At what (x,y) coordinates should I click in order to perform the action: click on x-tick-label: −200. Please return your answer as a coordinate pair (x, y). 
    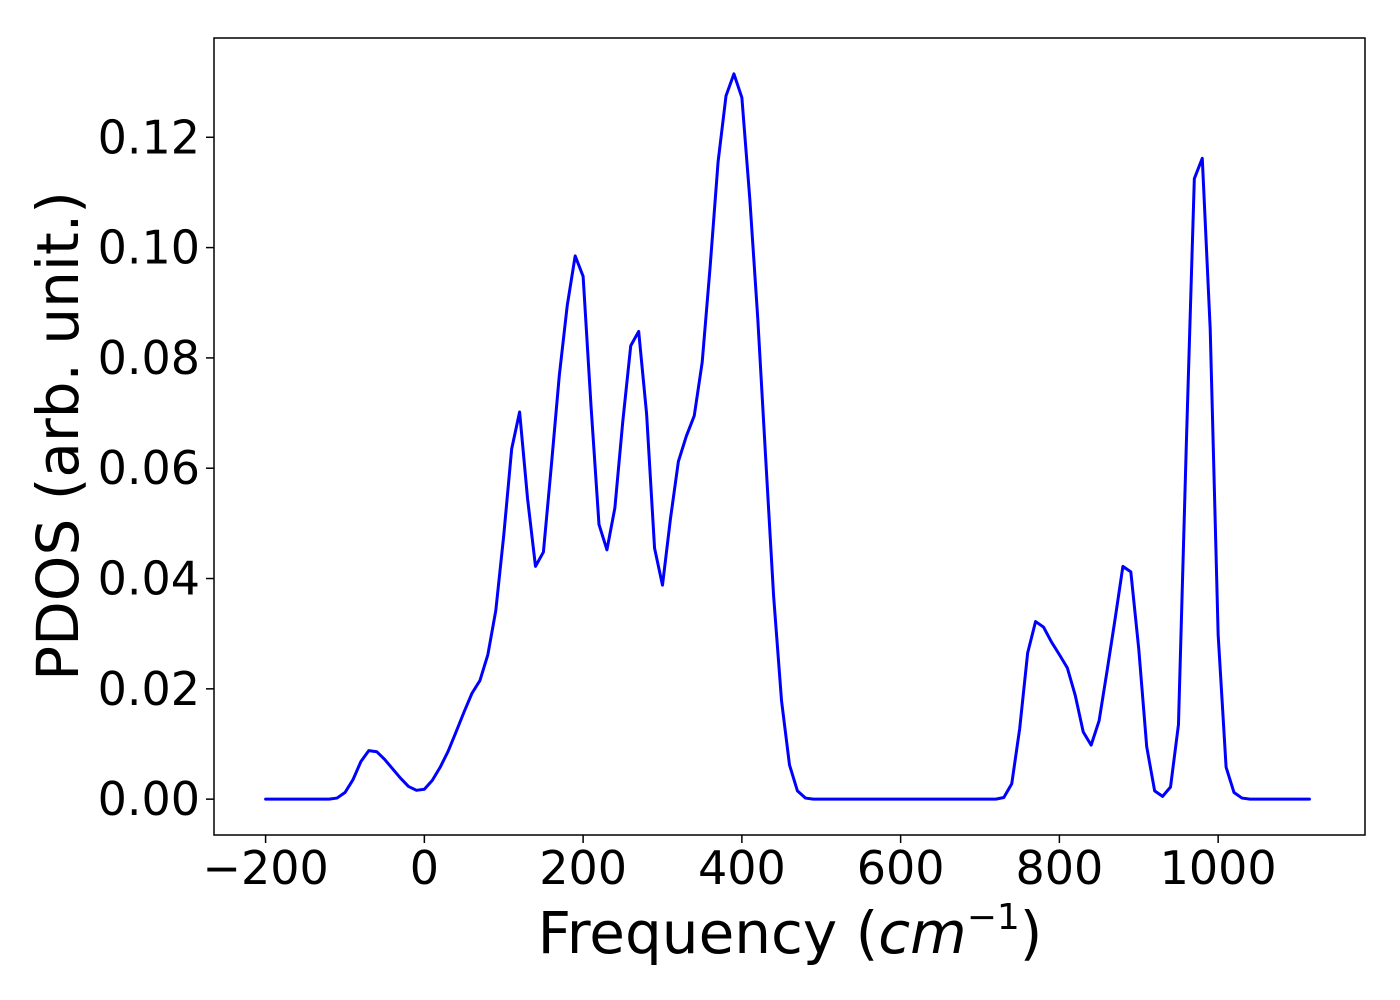
    Looking at the image, I should click on (265, 868).